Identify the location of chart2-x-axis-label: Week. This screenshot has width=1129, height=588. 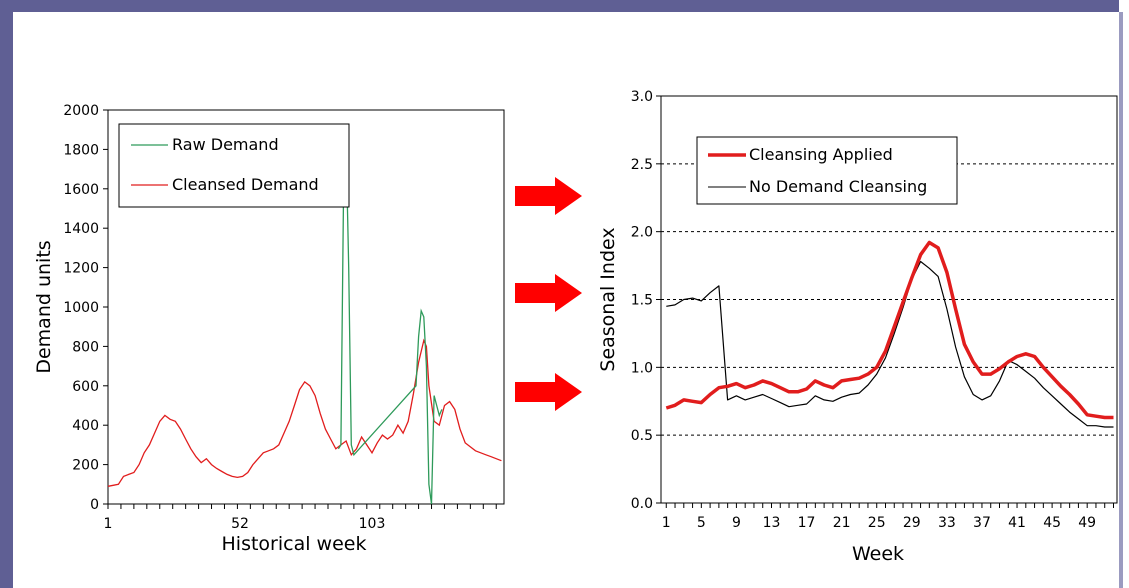
(878, 554).